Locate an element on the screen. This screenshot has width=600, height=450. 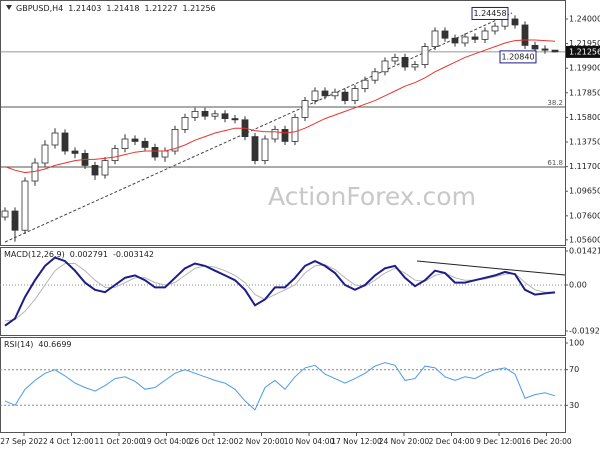
y-tick-label: 1.24000 is located at coordinates (584, 18).